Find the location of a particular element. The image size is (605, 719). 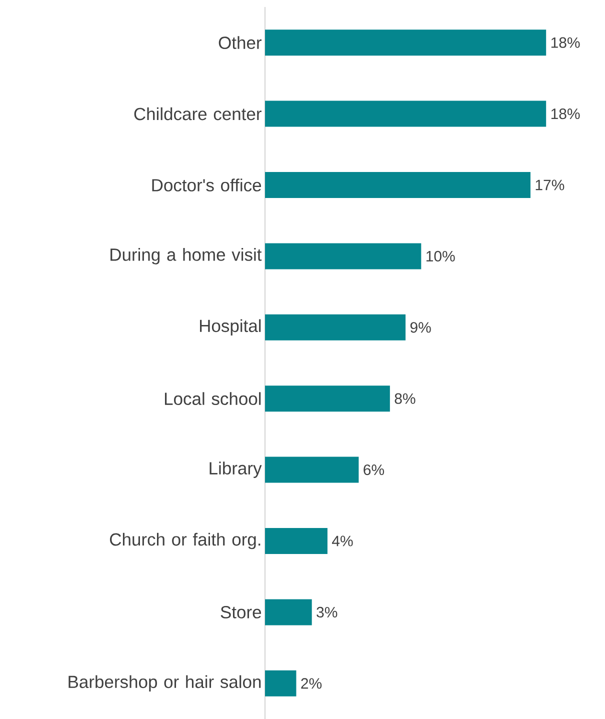

y-tick-label: Barbershop or hair salon is located at coordinates (164, 683).